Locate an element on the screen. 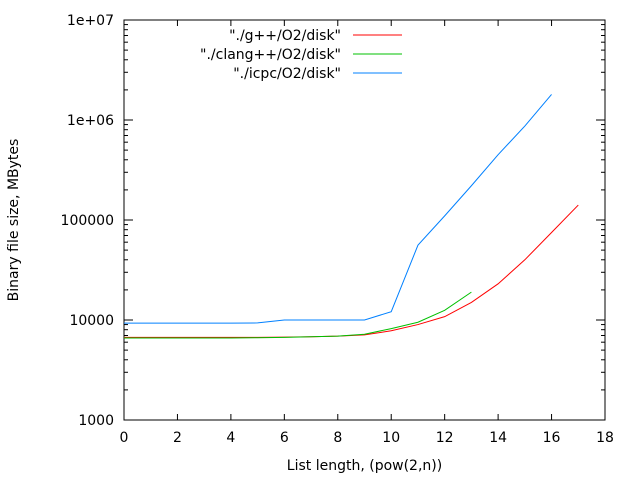 The width and height of the screenshot is (640, 480). y-tick-label: 1e+07 is located at coordinates (90, 21).